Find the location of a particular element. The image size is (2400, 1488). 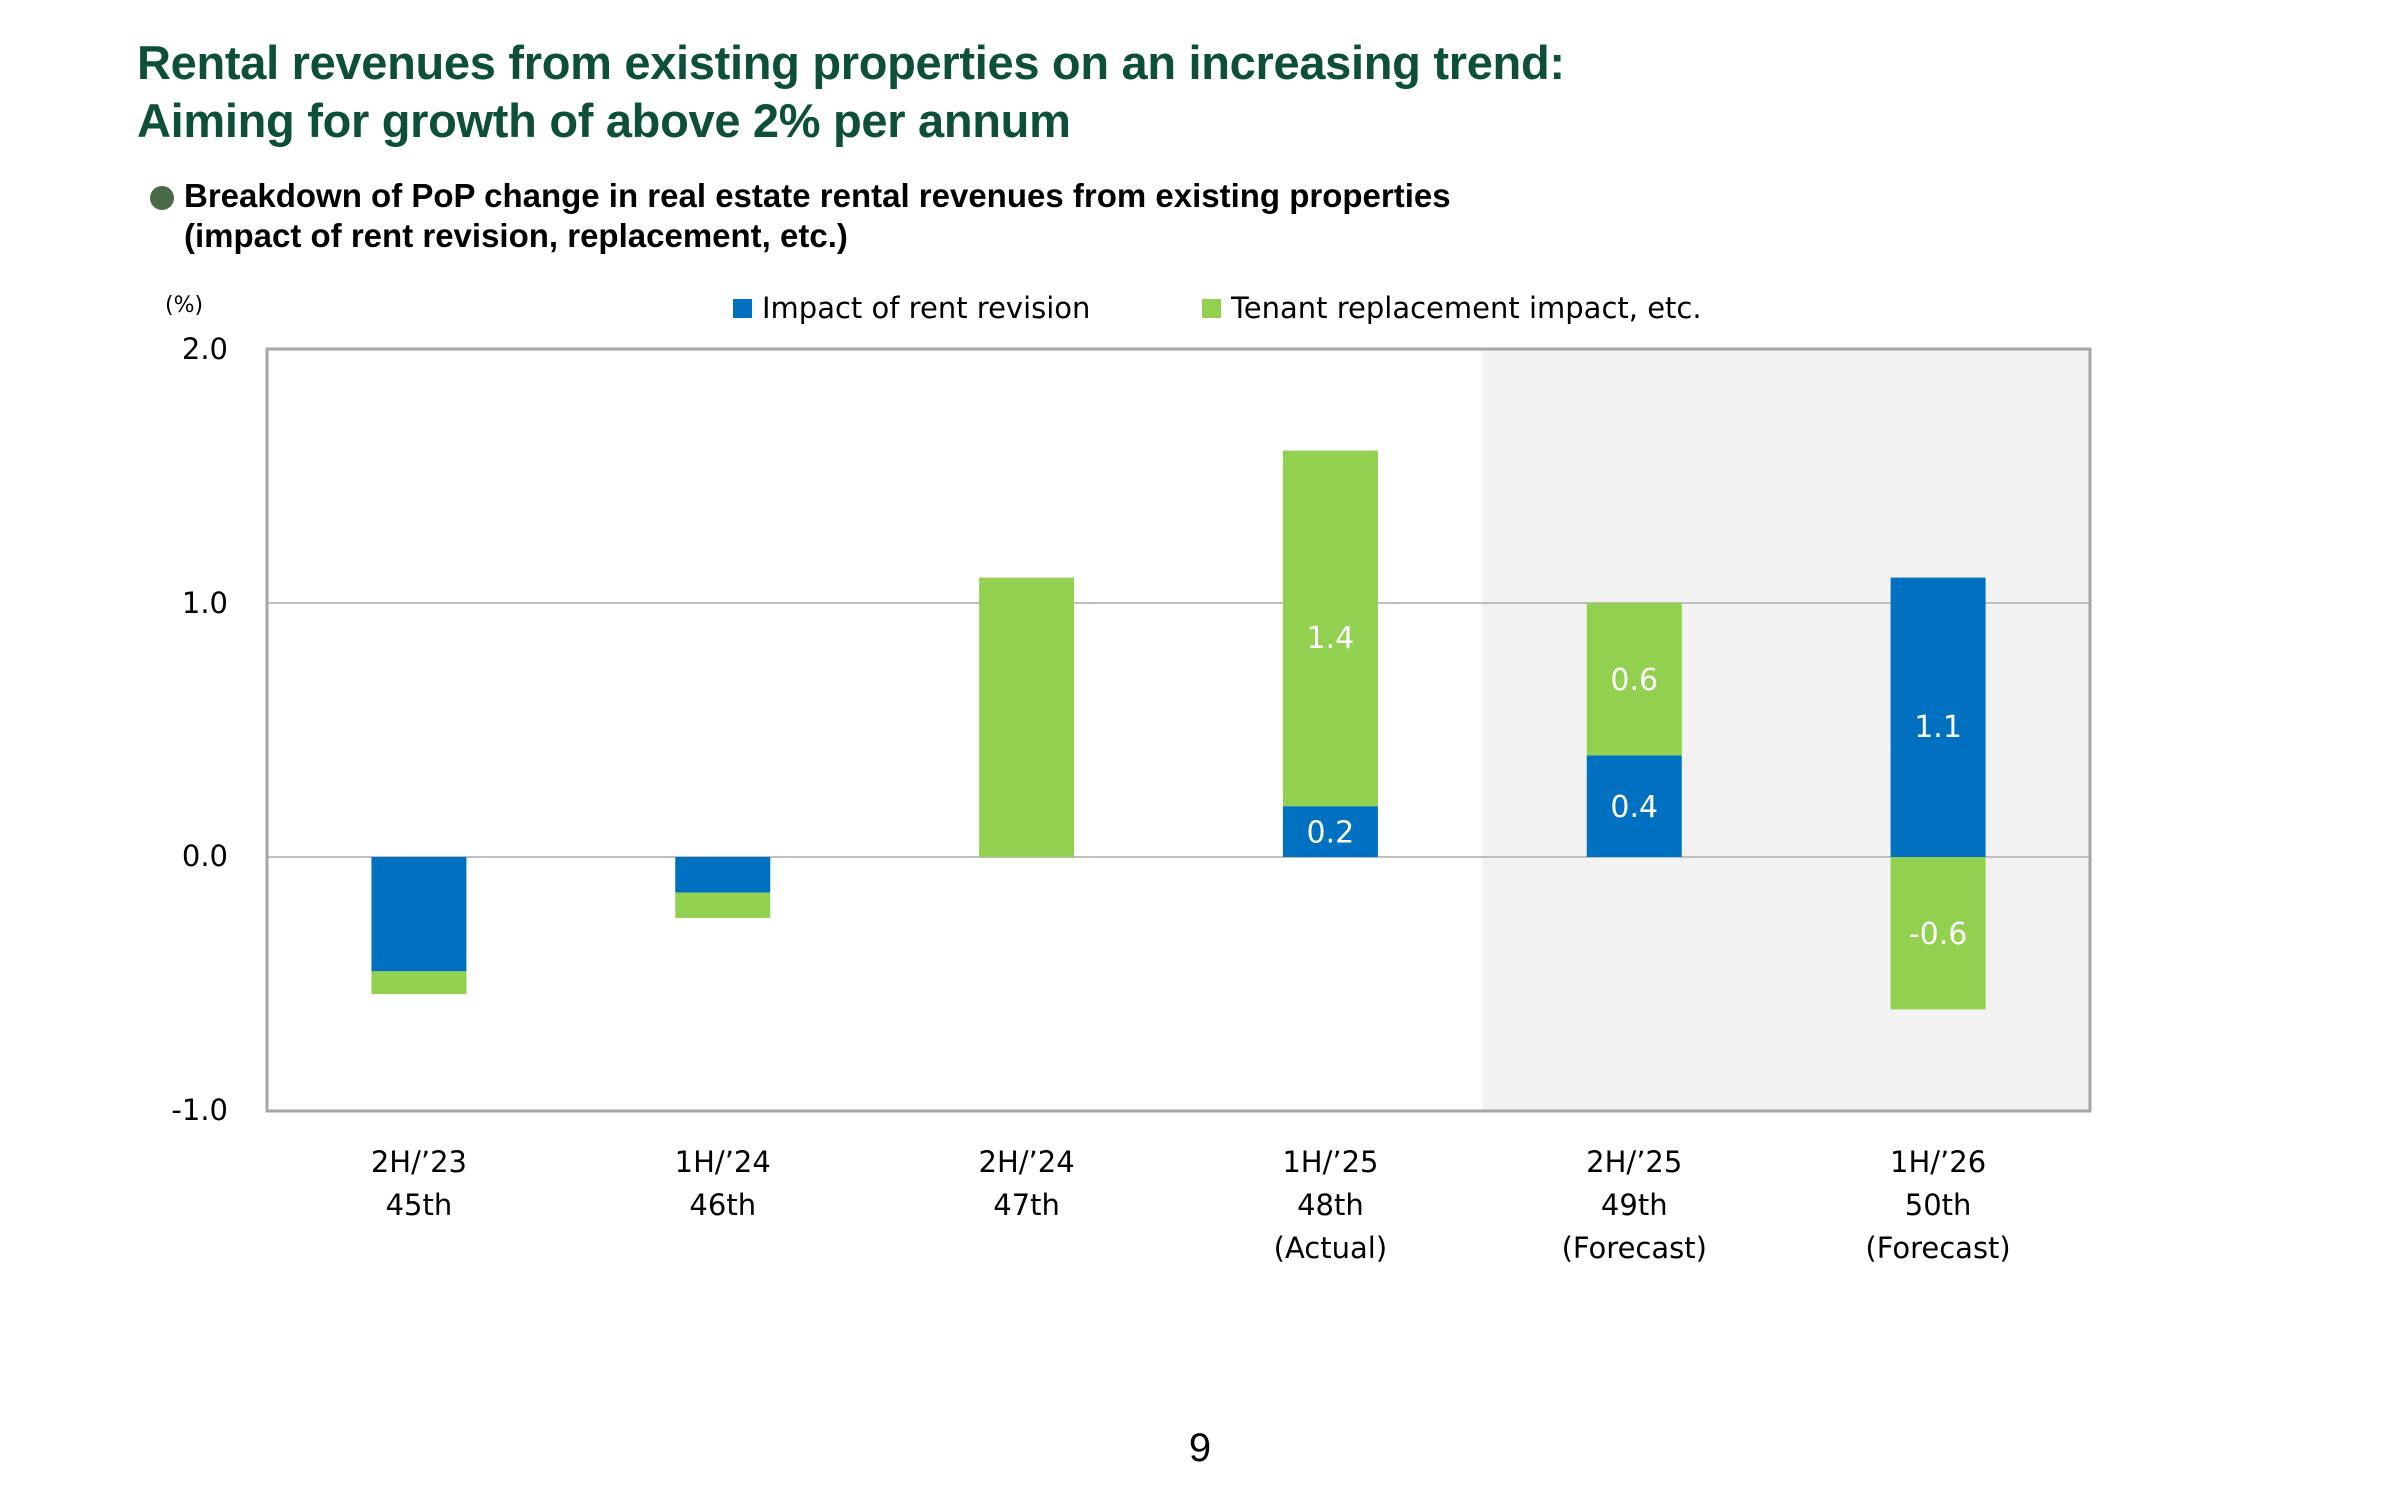

page-number: 9 is located at coordinates (1200, 1448).